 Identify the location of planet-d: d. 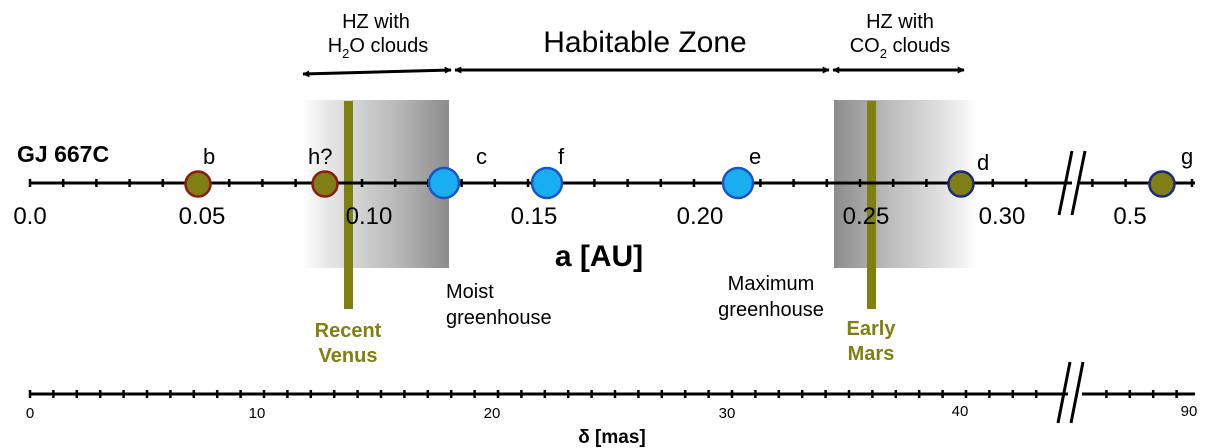
(968, 174).